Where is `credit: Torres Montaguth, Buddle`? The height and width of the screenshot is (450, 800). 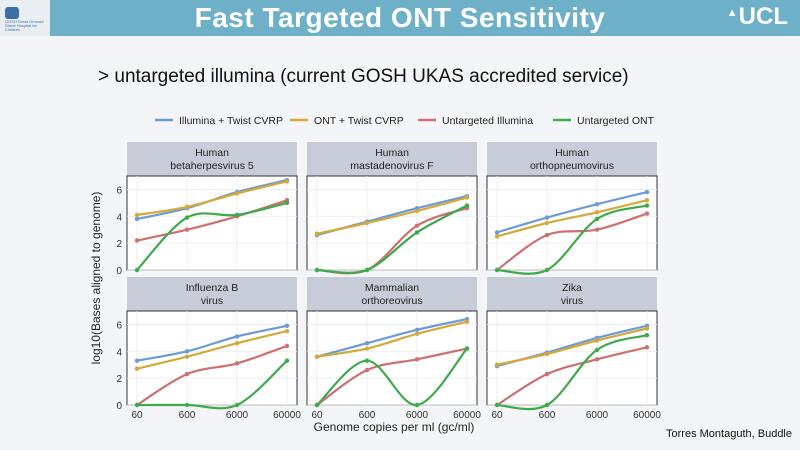 credit: Torres Montaguth, Buddle is located at coordinates (729, 434).